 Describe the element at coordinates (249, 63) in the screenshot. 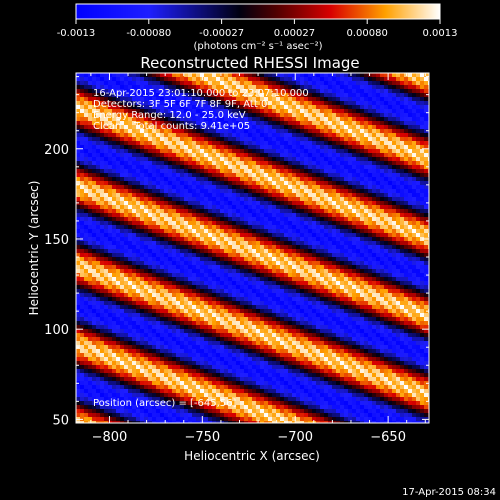

I see `chart-title: Reconstructed RHESSI Image` at that location.